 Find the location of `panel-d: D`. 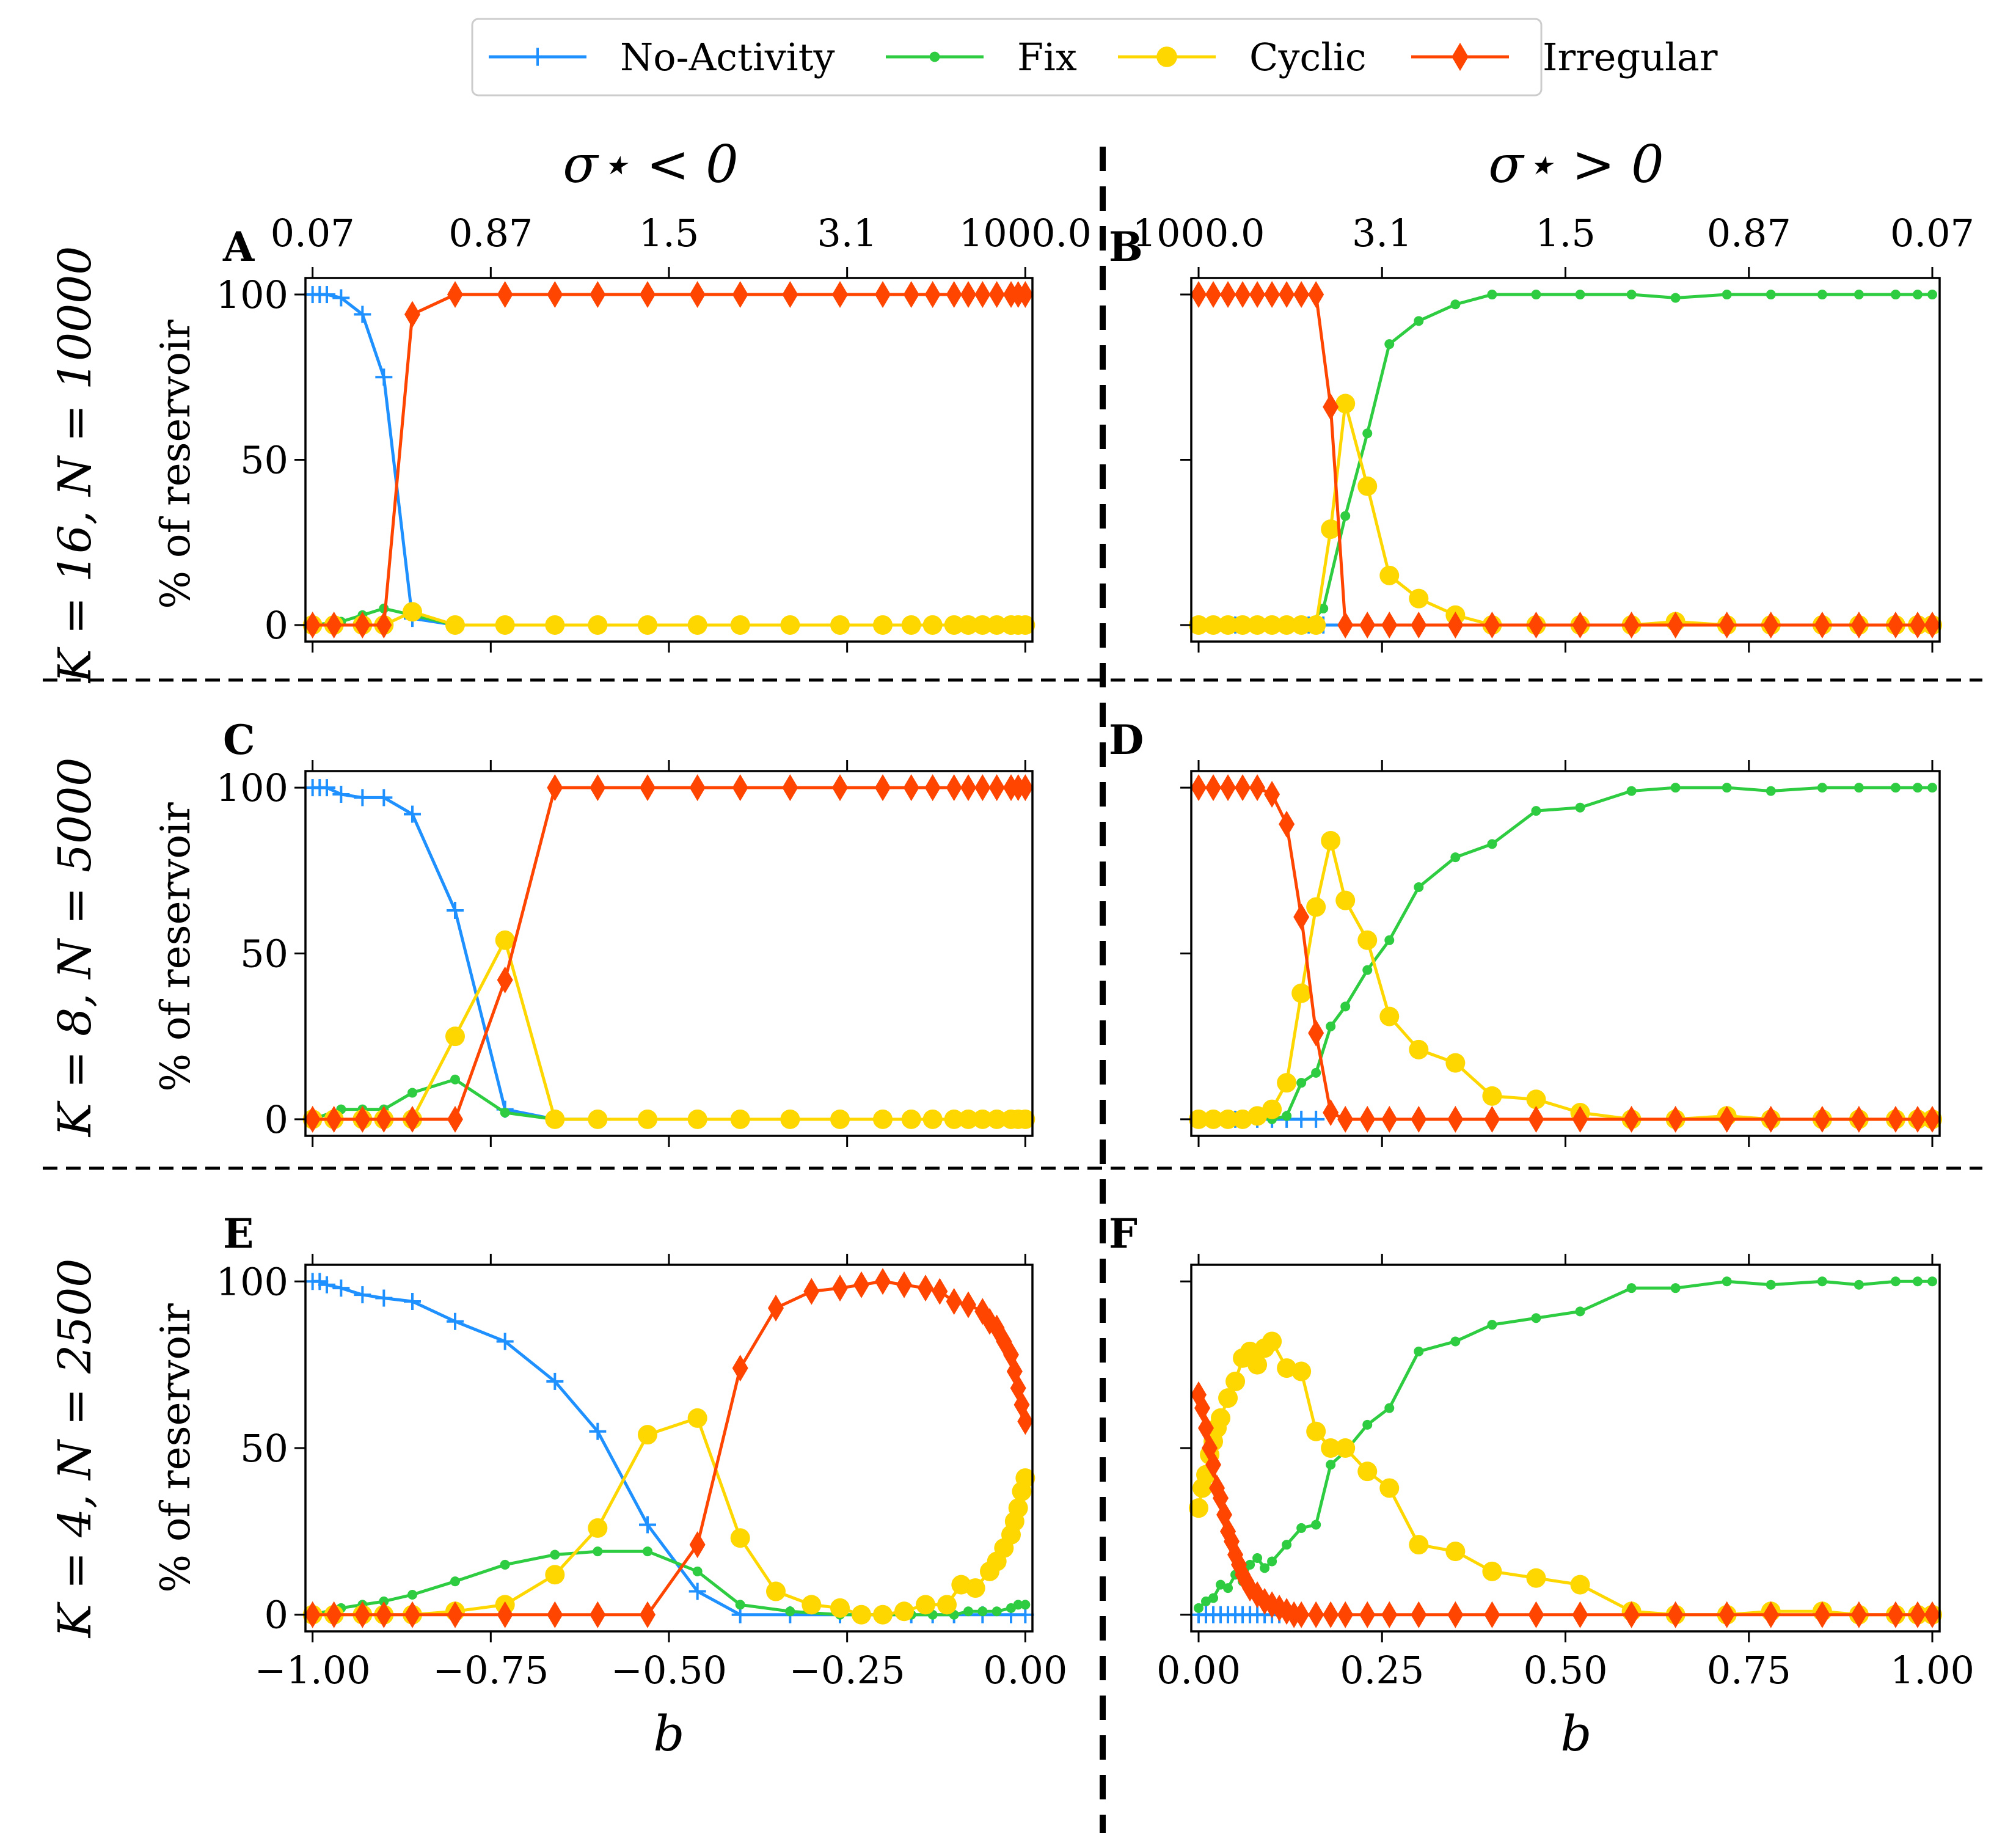

panel-d: D is located at coordinates (1525, 931).